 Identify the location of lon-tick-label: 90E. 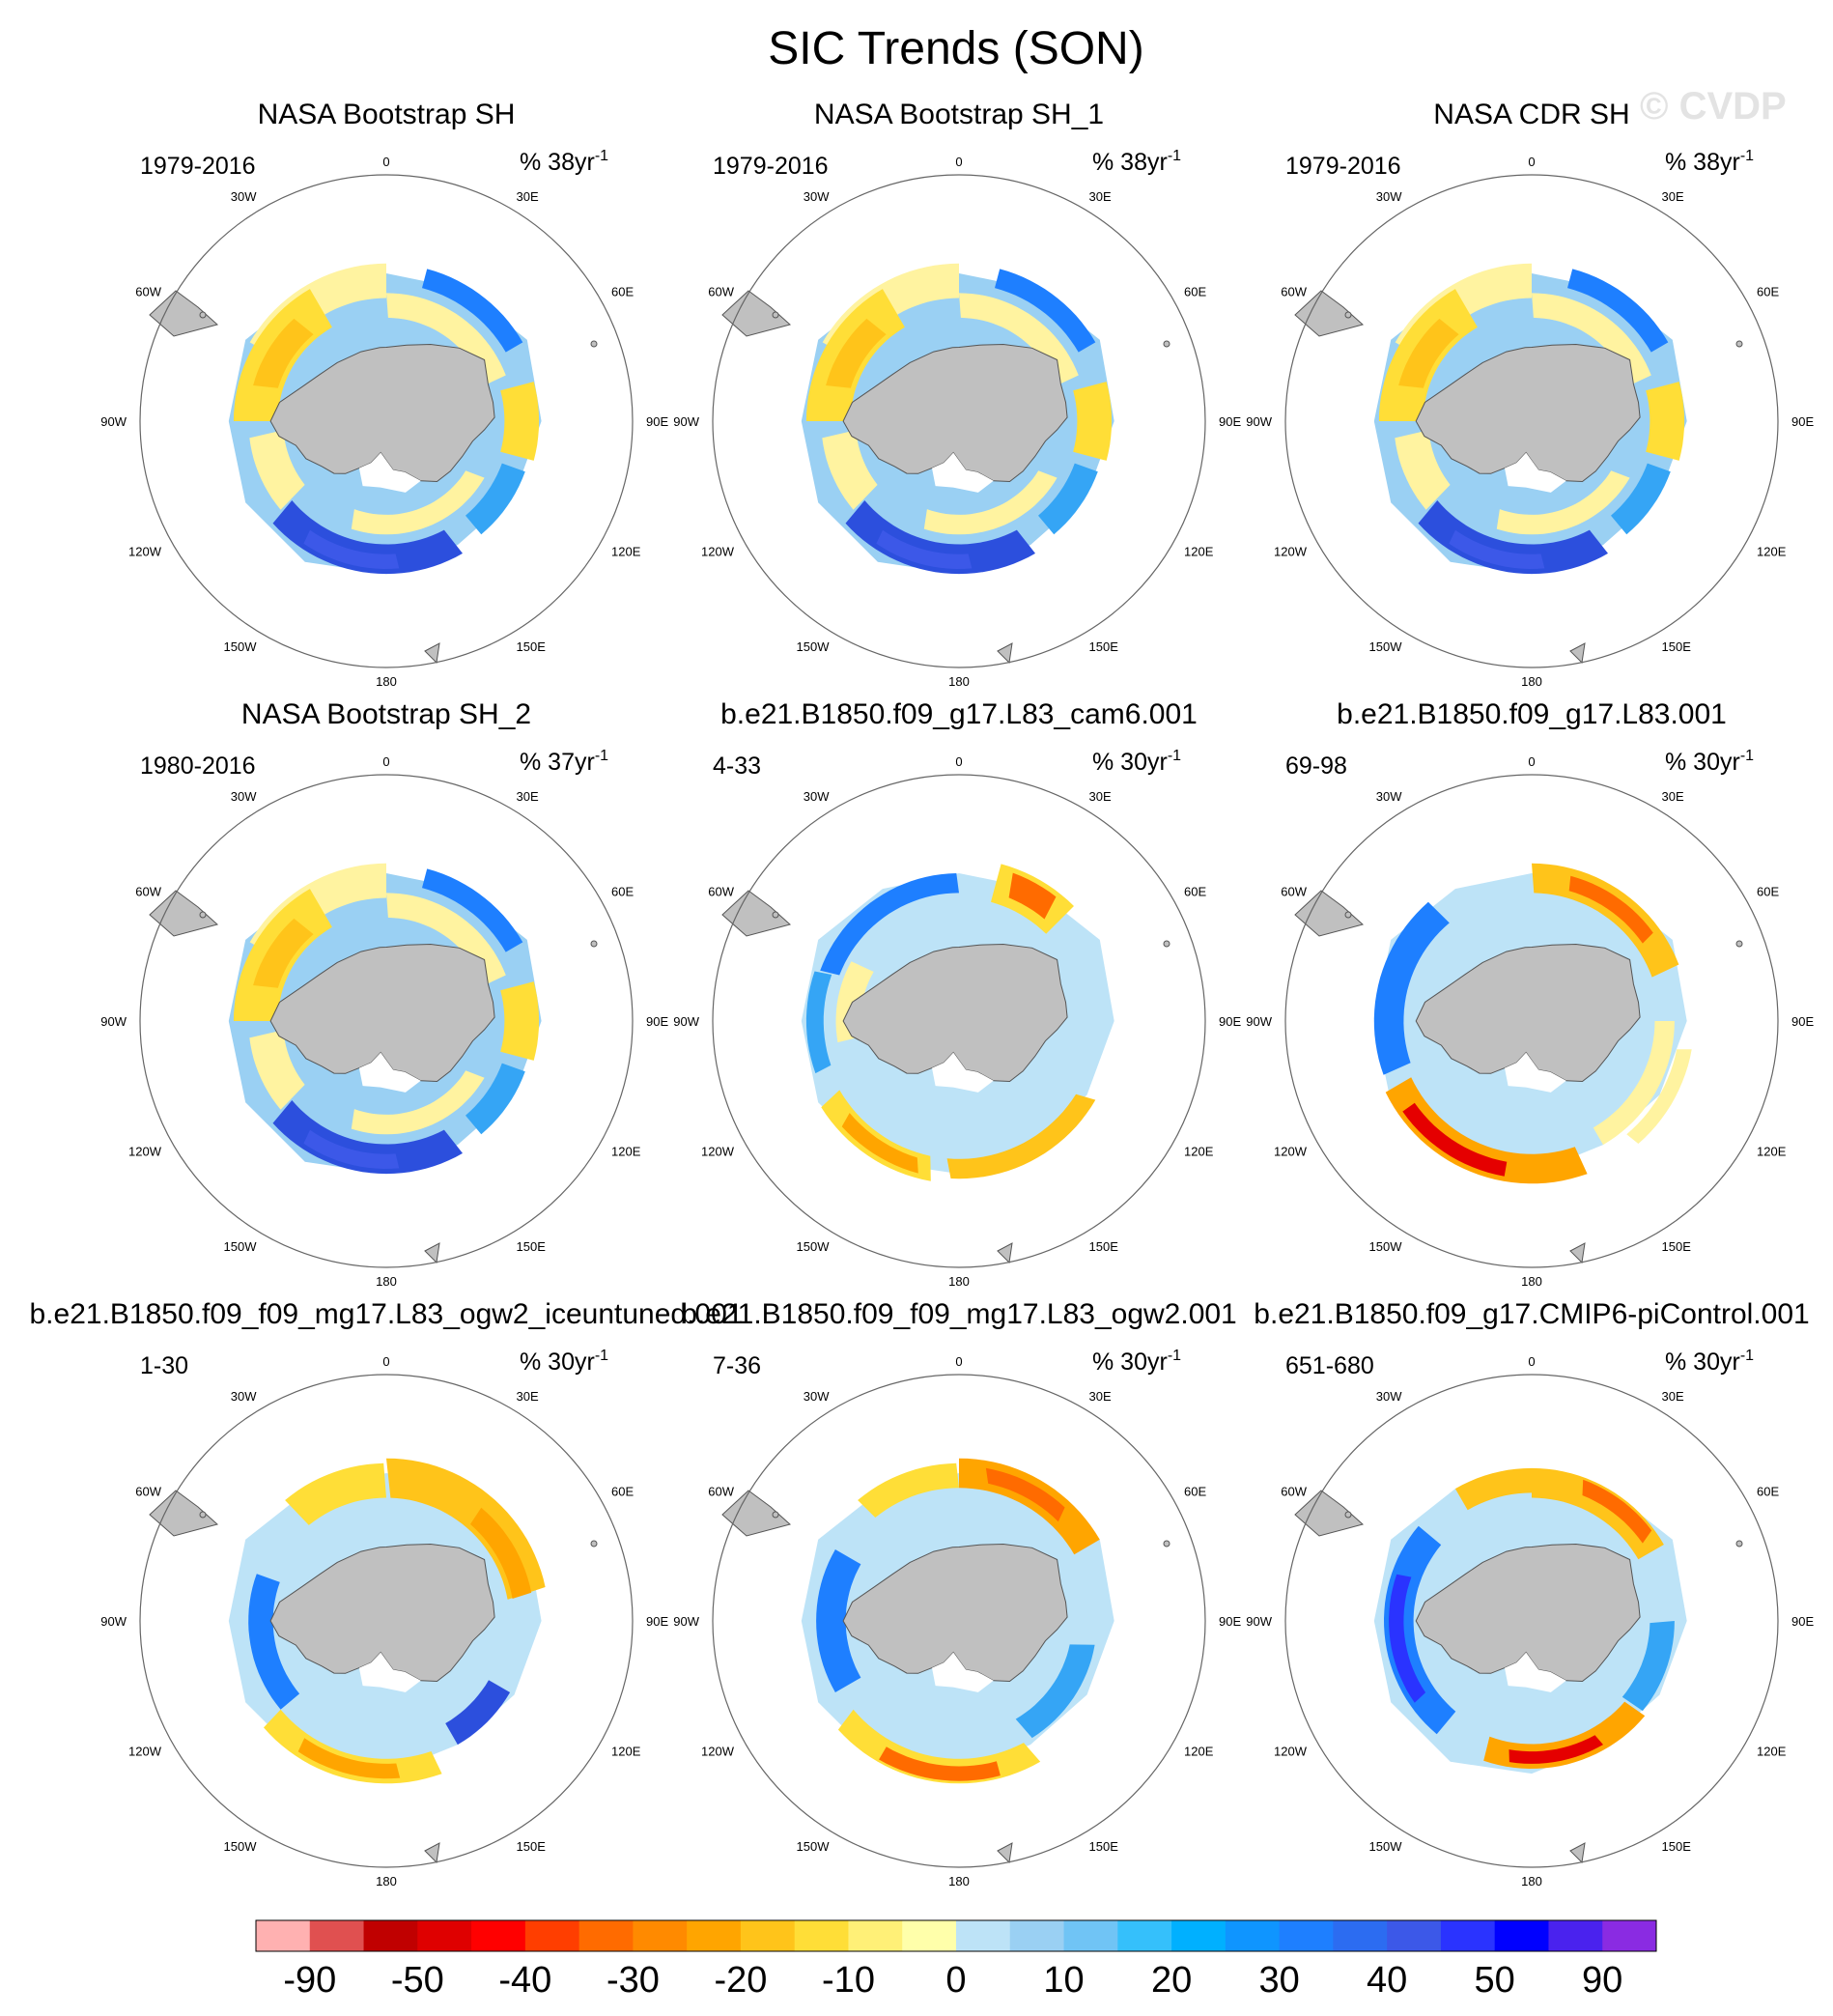
(1230, 421).